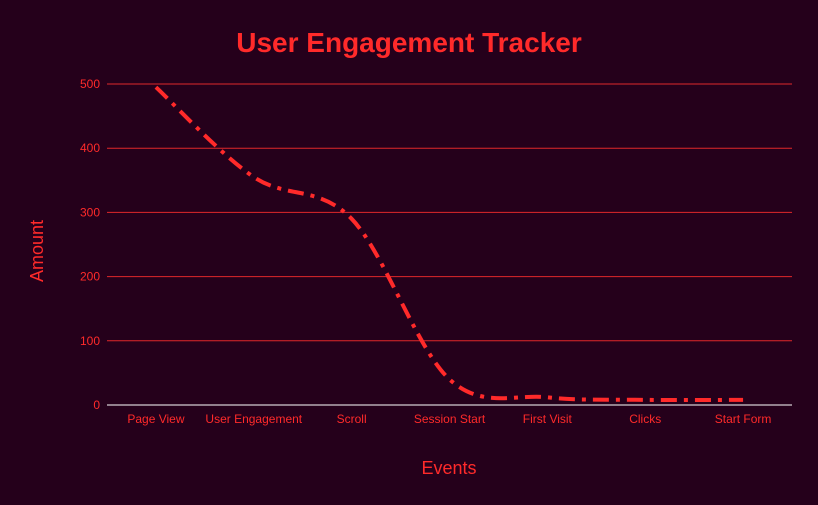  What do you see at coordinates (253, 419) in the screenshot?
I see `x-tick-label: User Engagement` at bounding box center [253, 419].